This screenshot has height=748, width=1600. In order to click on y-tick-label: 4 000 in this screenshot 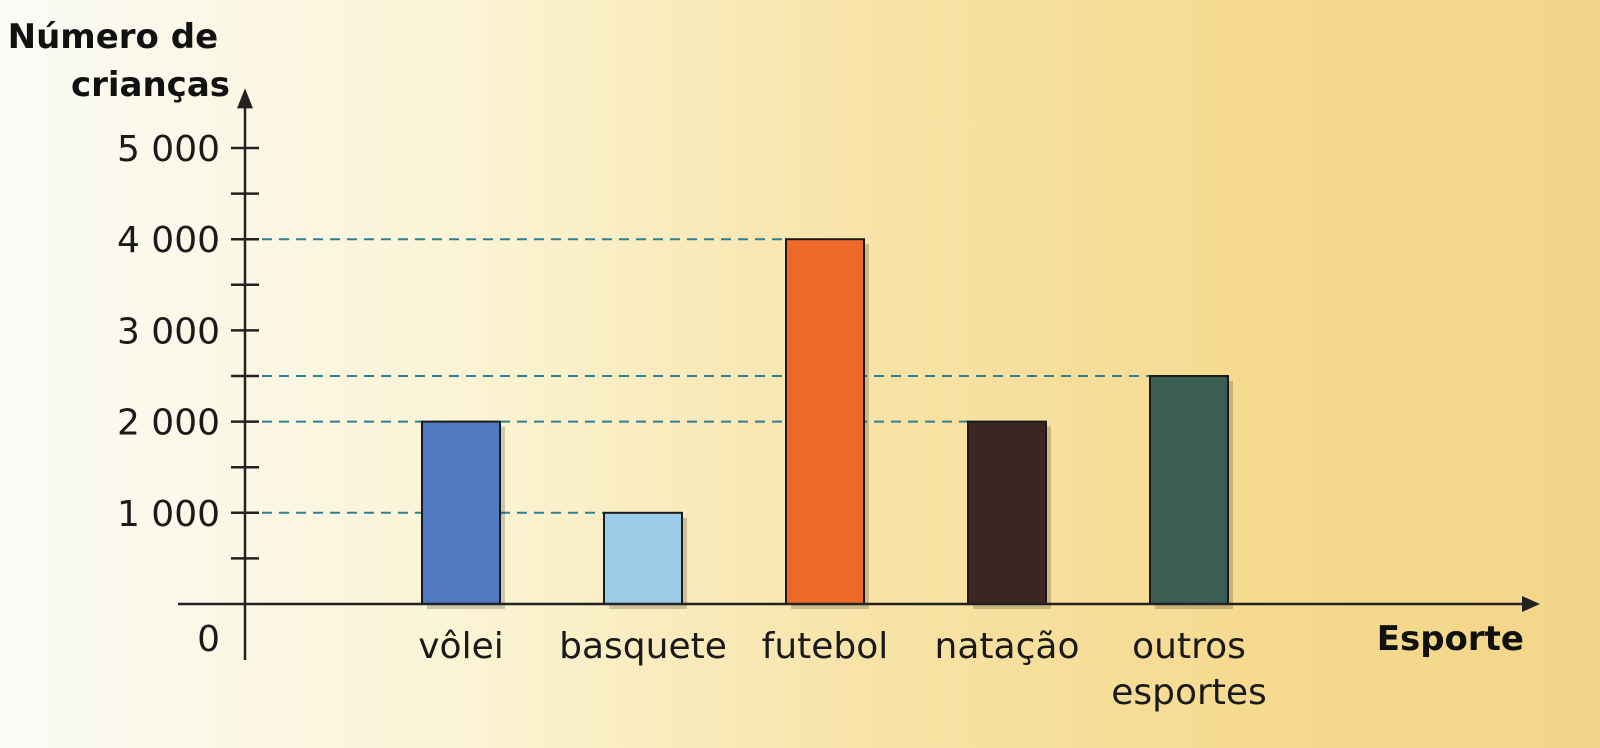, I will do `click(168, 240)`.